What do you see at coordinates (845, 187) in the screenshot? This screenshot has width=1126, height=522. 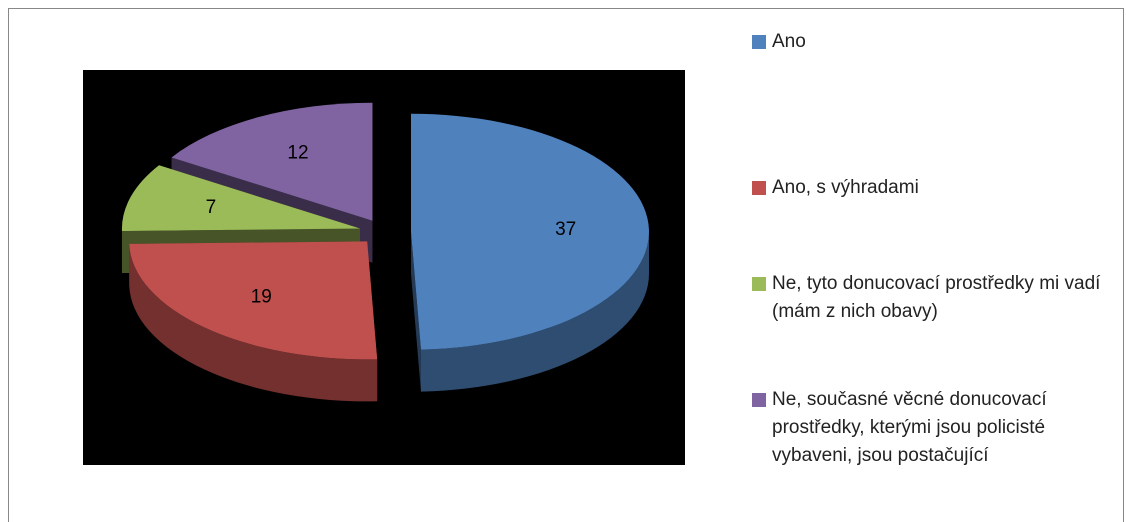 I see `legend-label: Ano, s výhradami` at bounding box center [845, 187].